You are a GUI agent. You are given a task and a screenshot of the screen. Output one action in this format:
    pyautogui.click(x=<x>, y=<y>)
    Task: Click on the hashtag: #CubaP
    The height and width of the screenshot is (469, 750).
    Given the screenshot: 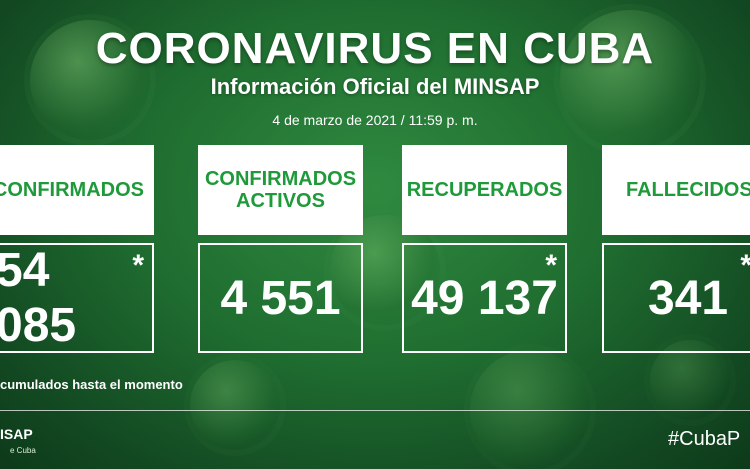 What is the action you would take?
    pyautogui.click(x=704, y=439)
    